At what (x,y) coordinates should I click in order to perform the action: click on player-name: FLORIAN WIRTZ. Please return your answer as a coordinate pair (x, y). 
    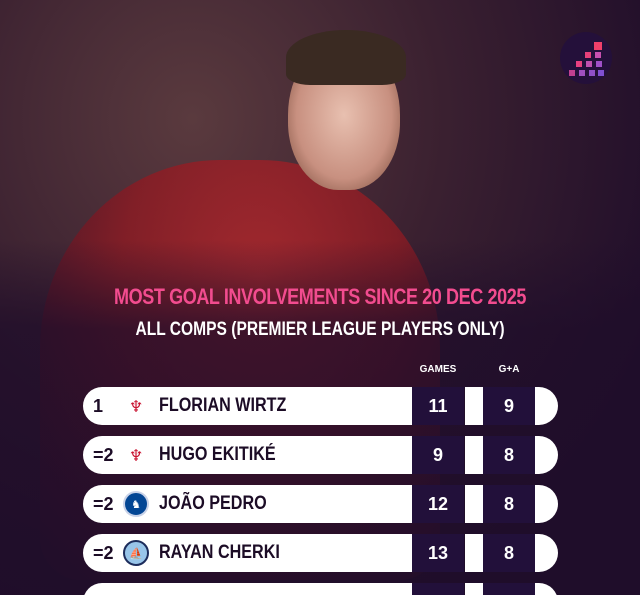
    Looking at the image, I should click on (223, 405).